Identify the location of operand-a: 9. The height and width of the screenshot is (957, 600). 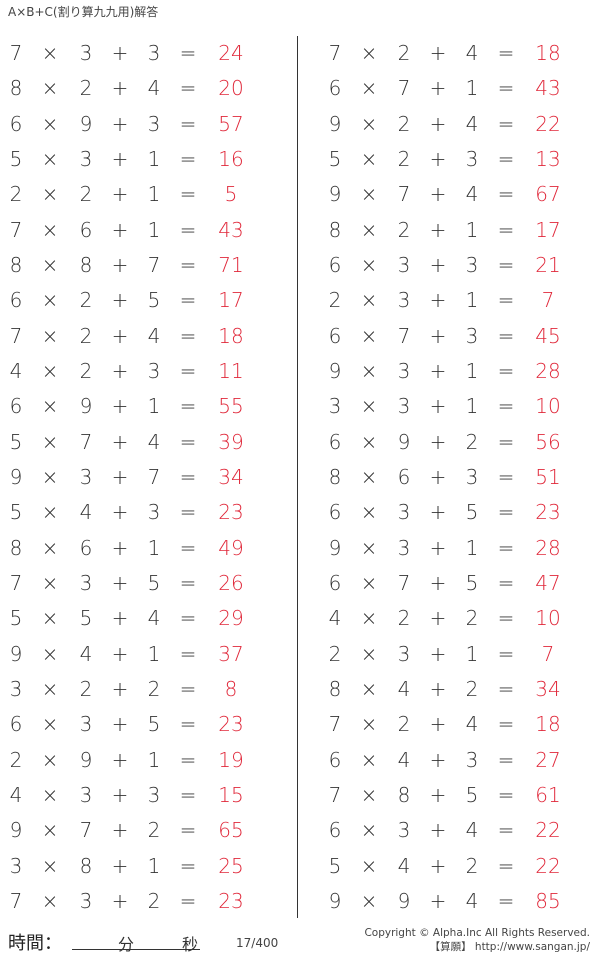
(335, 900).